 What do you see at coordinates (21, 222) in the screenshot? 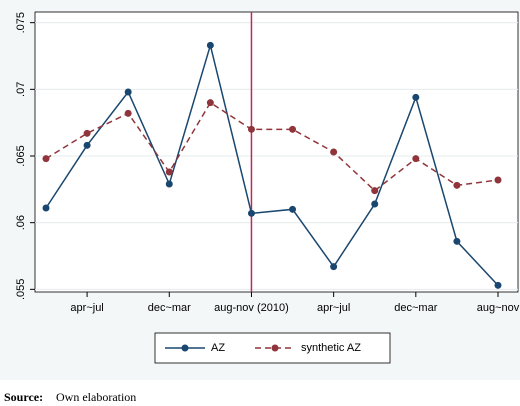
I see `y-tick-label: .06` at bounding box center [21, 222].